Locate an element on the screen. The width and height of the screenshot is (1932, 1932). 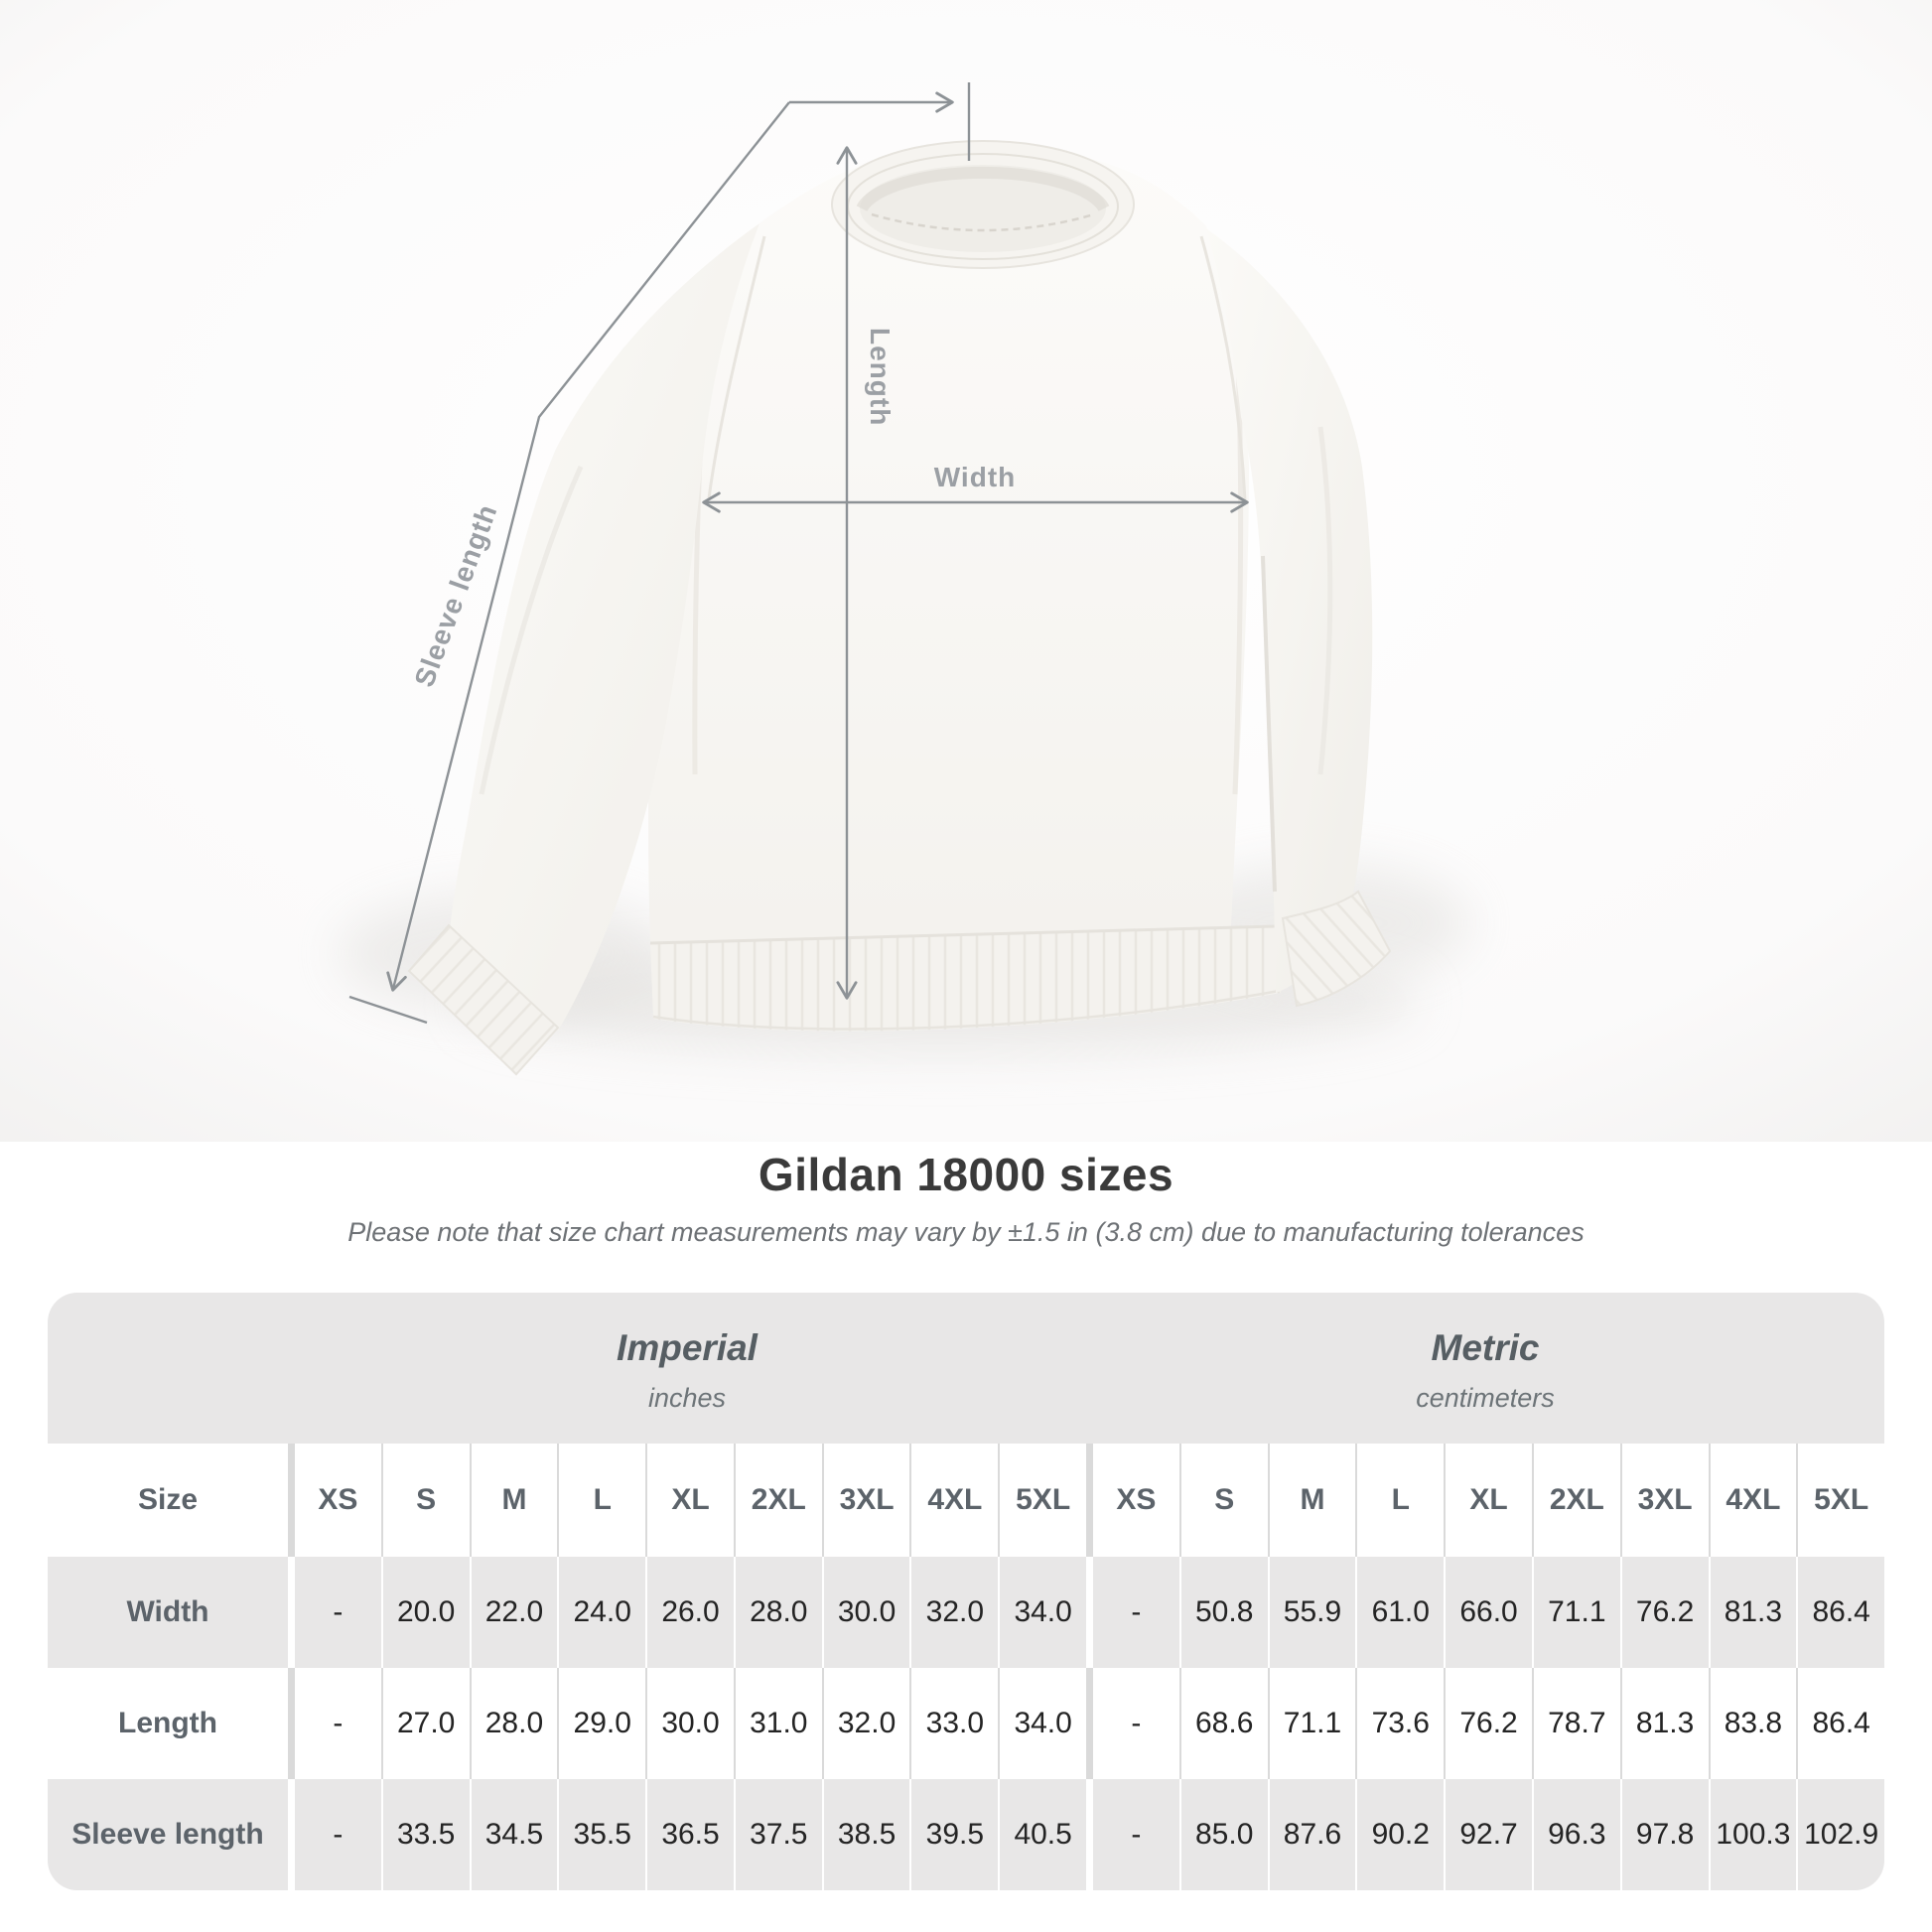
size-column-header: Size is located at coordinates (171, 1501).